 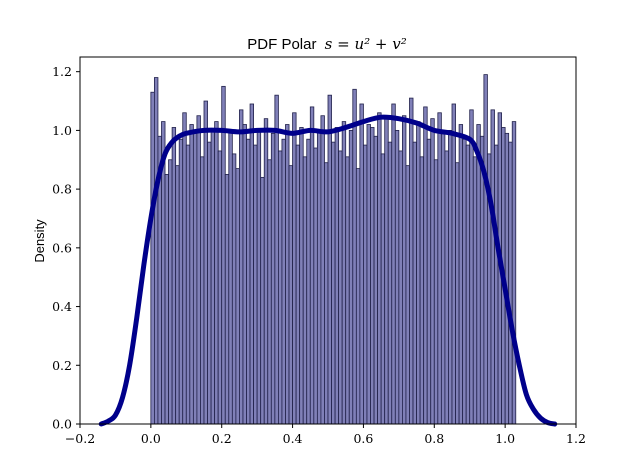 I want to click on y-tick-label: 0.2, so click(x=62, y=365).